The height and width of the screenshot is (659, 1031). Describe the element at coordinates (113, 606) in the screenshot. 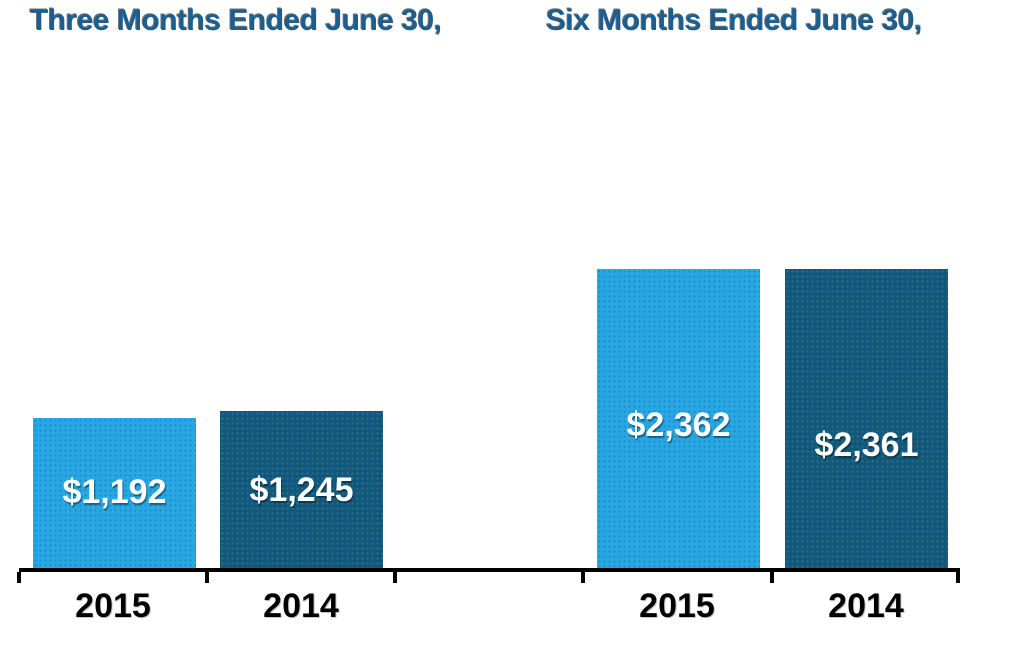

I see `x-axis-label-three-months-2015: 2015` at that location.